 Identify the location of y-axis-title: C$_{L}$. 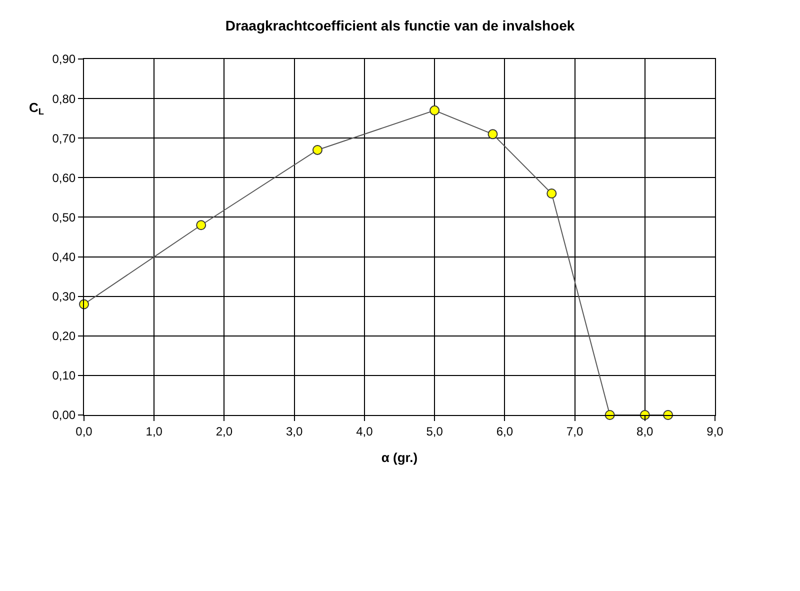
(36, 108).